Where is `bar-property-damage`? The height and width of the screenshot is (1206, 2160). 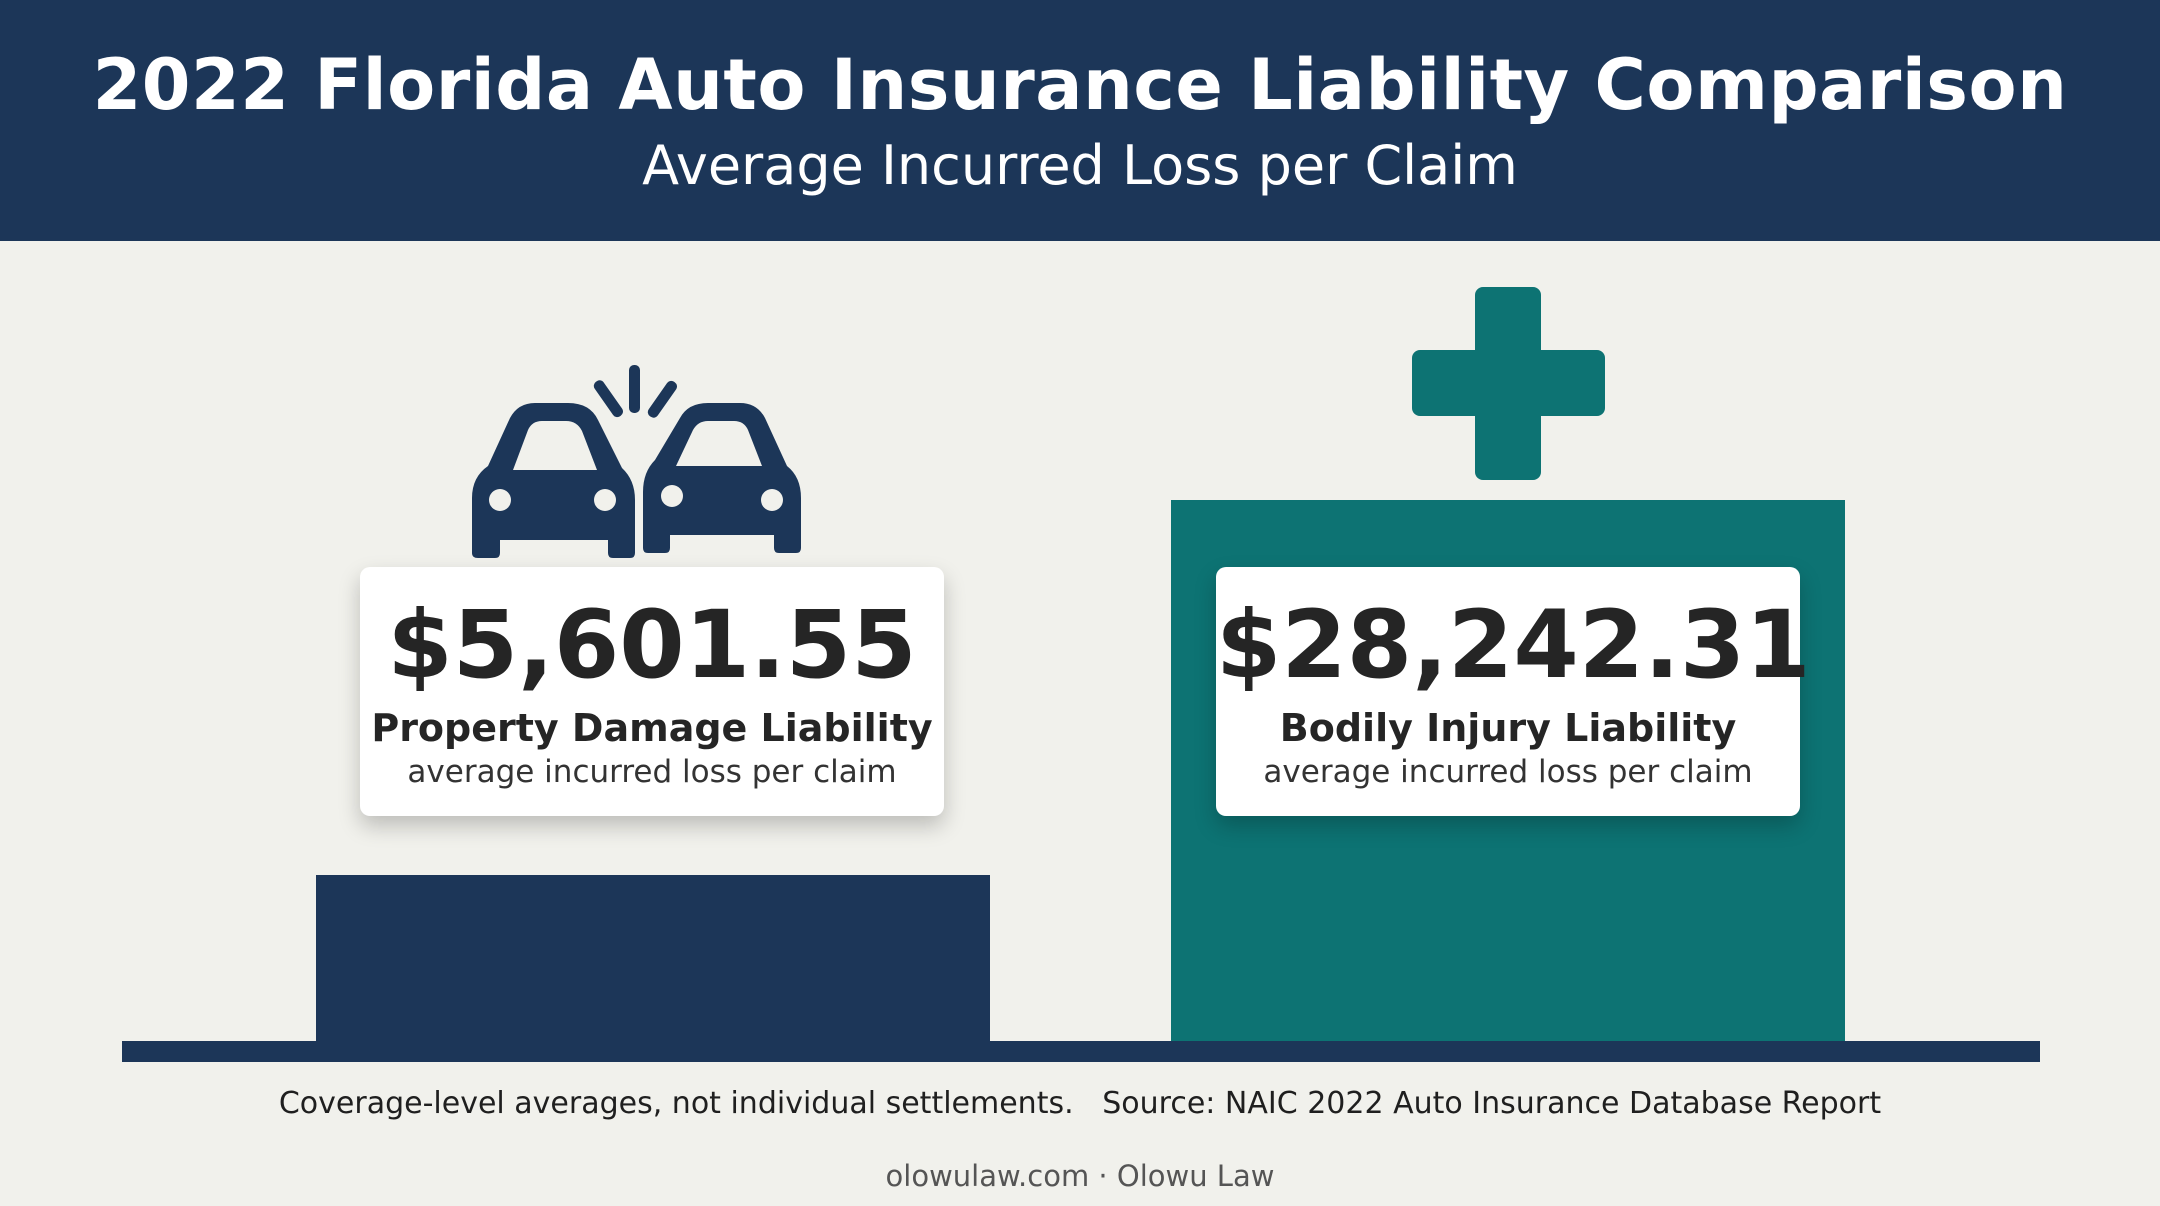
bar-property-damage is located at coordinates (653, 960).